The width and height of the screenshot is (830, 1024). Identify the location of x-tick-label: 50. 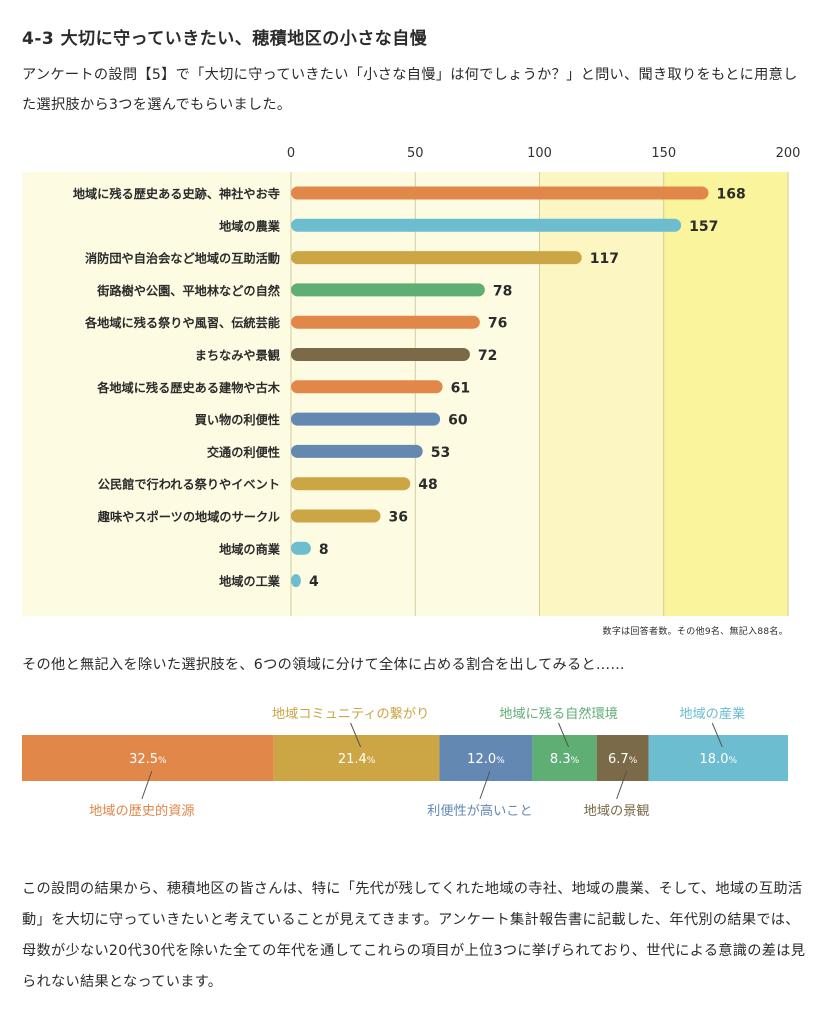
(415, 153).